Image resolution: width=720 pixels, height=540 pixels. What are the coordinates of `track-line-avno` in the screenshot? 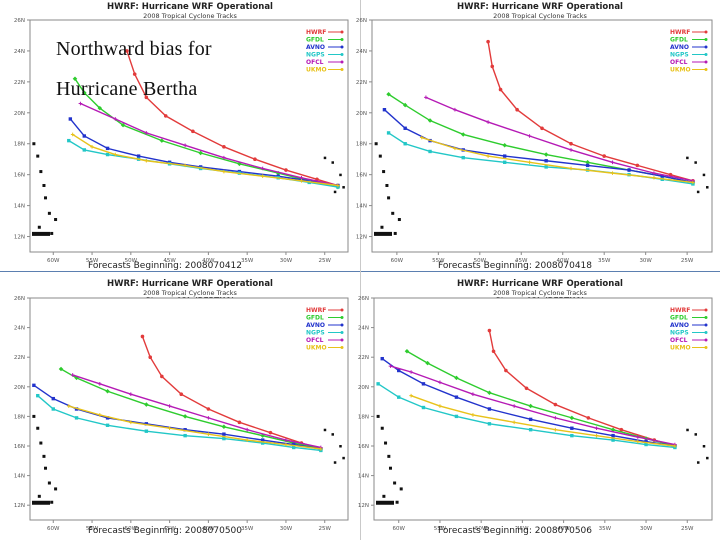 It's located at (528, 402).